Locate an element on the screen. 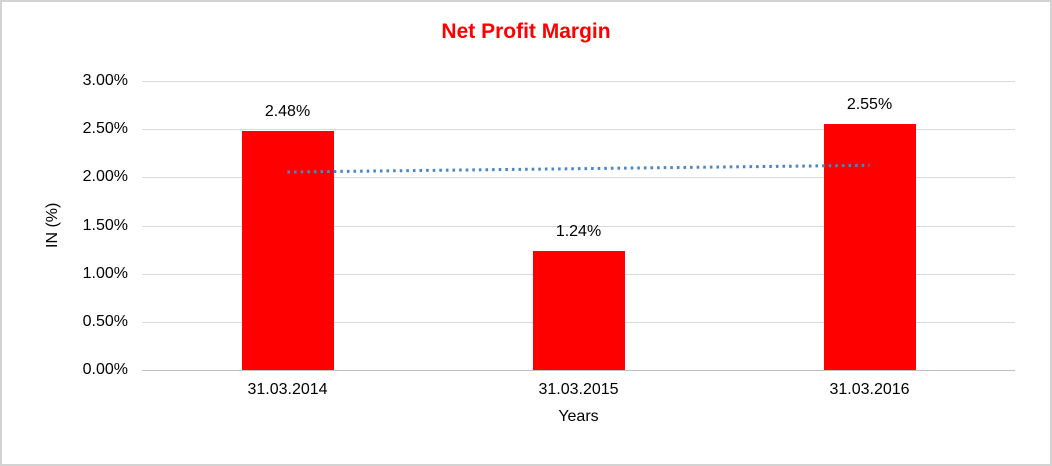 The image size is (1052, 466). x-axis-line is located at coordinates (578, 370).